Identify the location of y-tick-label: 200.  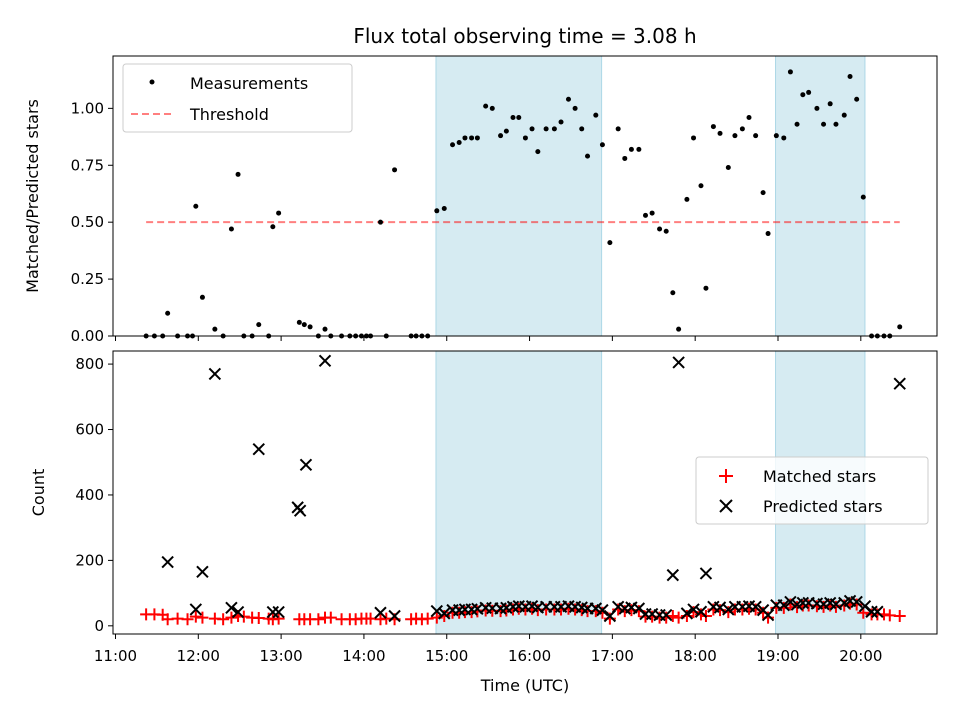
(89, 560).